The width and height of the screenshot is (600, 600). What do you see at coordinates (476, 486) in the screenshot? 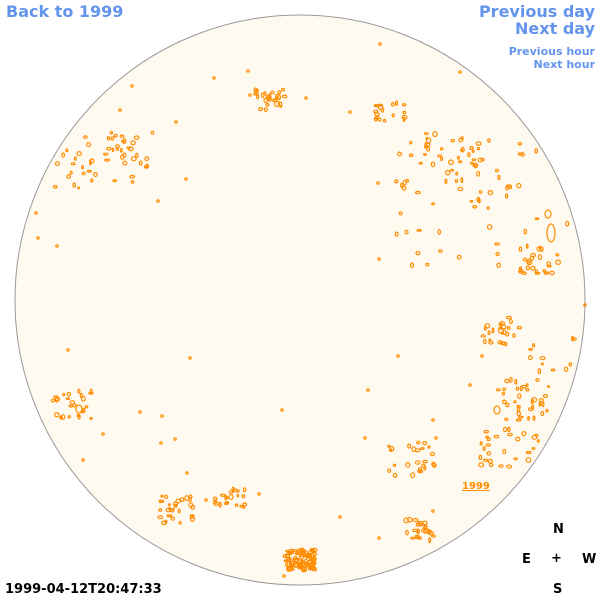
I see `active-region-link: 1999` at bounding box center [476, 486].